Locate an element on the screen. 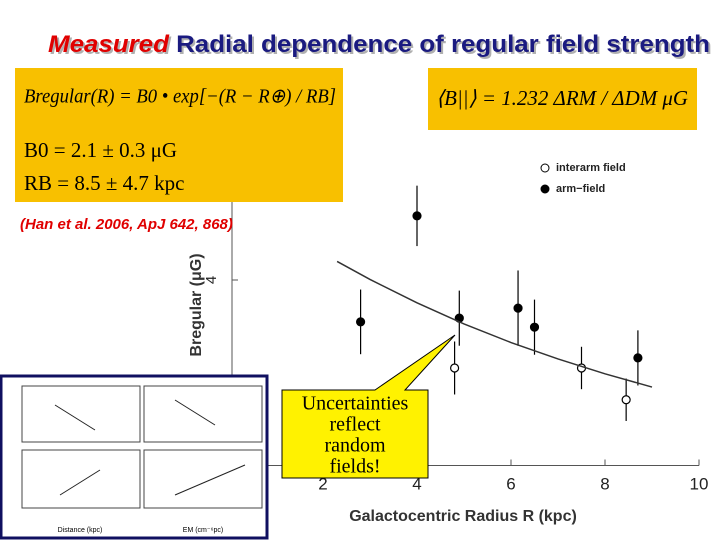 Image resolution: width=720 pixels, height=540 pixels. x-tick-label: 2 is located at coordinates (322, 483).